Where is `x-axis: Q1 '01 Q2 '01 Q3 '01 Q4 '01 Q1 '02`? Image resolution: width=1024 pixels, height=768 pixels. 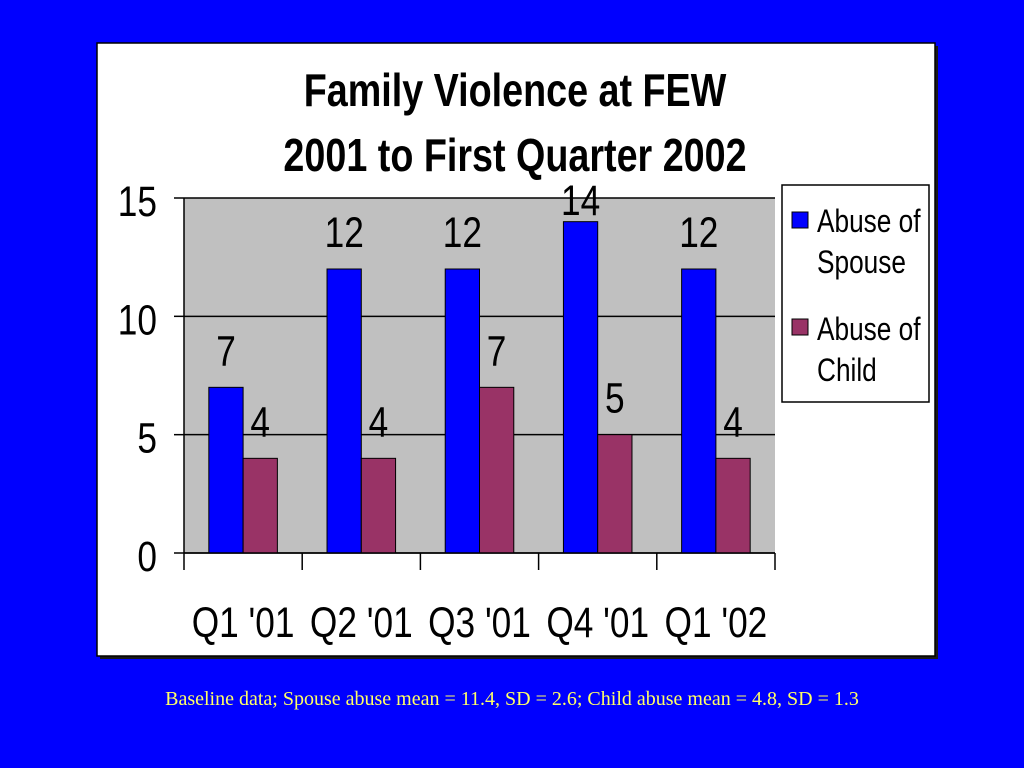 x-axis: Q1 '01 Q2 '01 Q3 '01 Q4 '01 Q1 '02 is located at coordinates (479, 599).